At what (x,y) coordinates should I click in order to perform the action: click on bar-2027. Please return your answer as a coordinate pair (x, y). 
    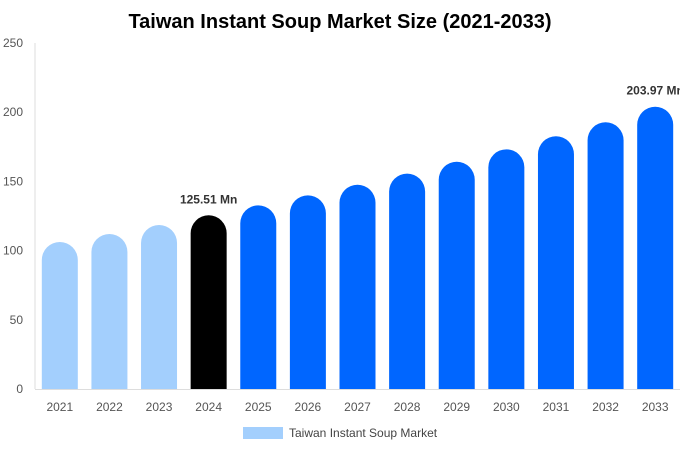
    Looking at the image, I should click on (357, 286).